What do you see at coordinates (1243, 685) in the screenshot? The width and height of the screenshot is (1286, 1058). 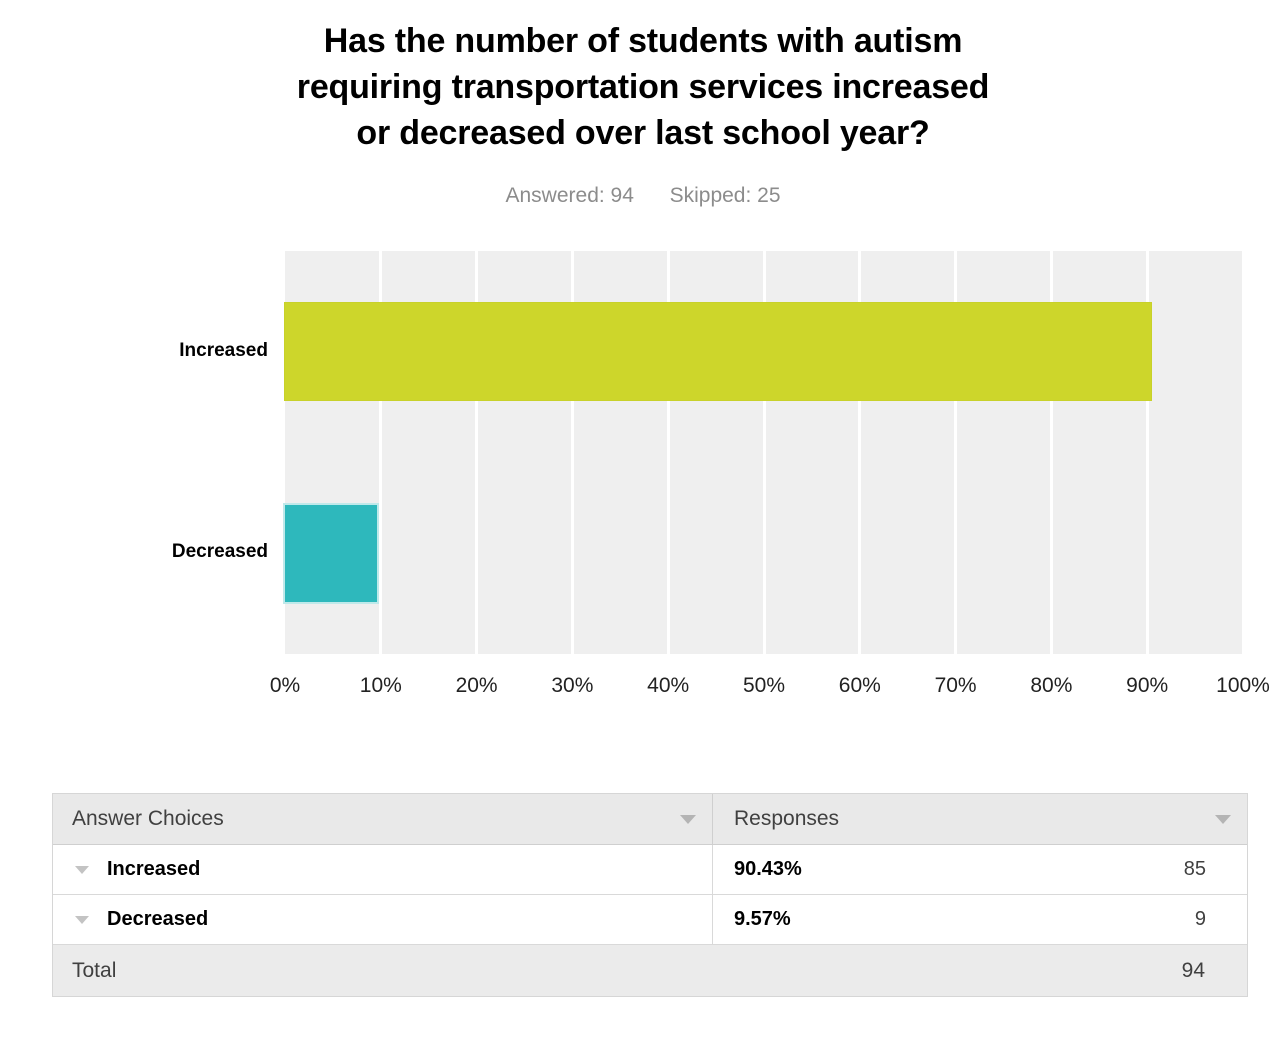 I see `x-axis-tick-label: 100%` at bounding box center [1243, 685].